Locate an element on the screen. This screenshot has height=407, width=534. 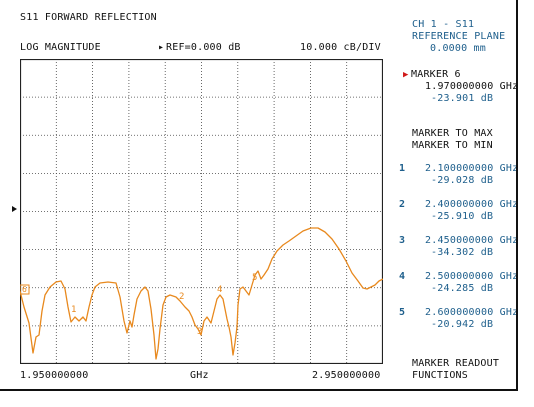
marker-readout-softkey: MARKER READOUT is located at coordinates (456, 363).